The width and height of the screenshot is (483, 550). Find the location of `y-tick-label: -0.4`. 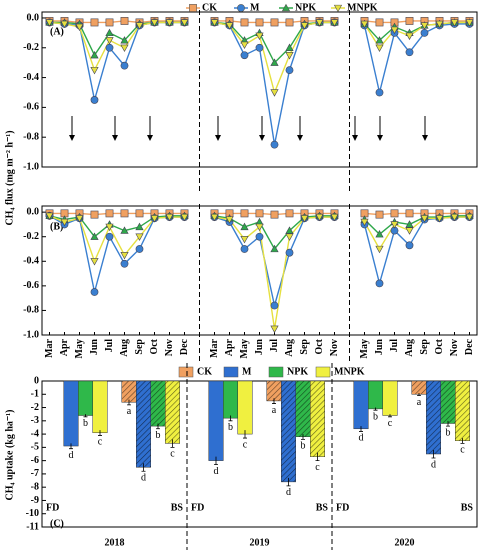

y-tick-label: -0.4 is located at coordinates (31, 261).